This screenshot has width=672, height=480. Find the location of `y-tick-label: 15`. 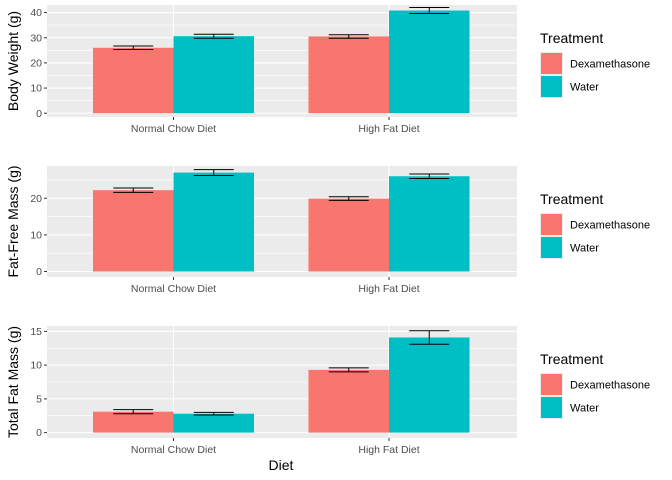

y-tick-label: 15 is located at coordinates (36, 332).